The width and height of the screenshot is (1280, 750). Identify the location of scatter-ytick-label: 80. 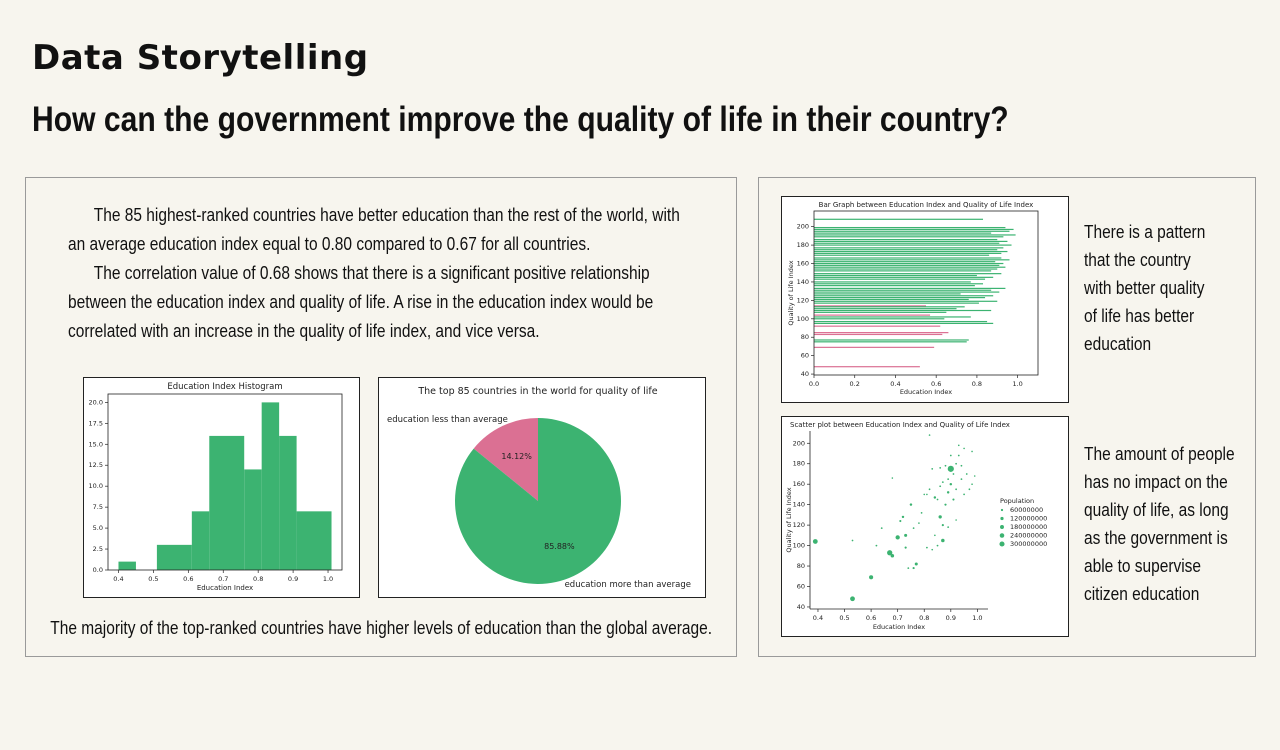
(801, 566).